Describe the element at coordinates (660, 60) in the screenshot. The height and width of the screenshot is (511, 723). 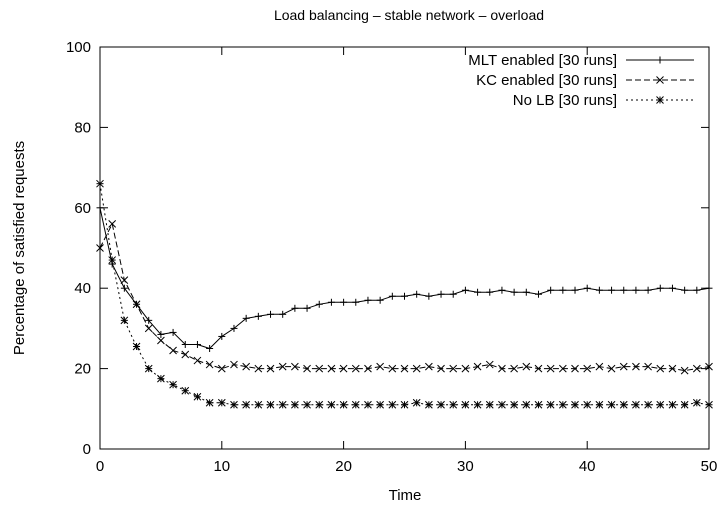
I see `legend-marker` at that location.